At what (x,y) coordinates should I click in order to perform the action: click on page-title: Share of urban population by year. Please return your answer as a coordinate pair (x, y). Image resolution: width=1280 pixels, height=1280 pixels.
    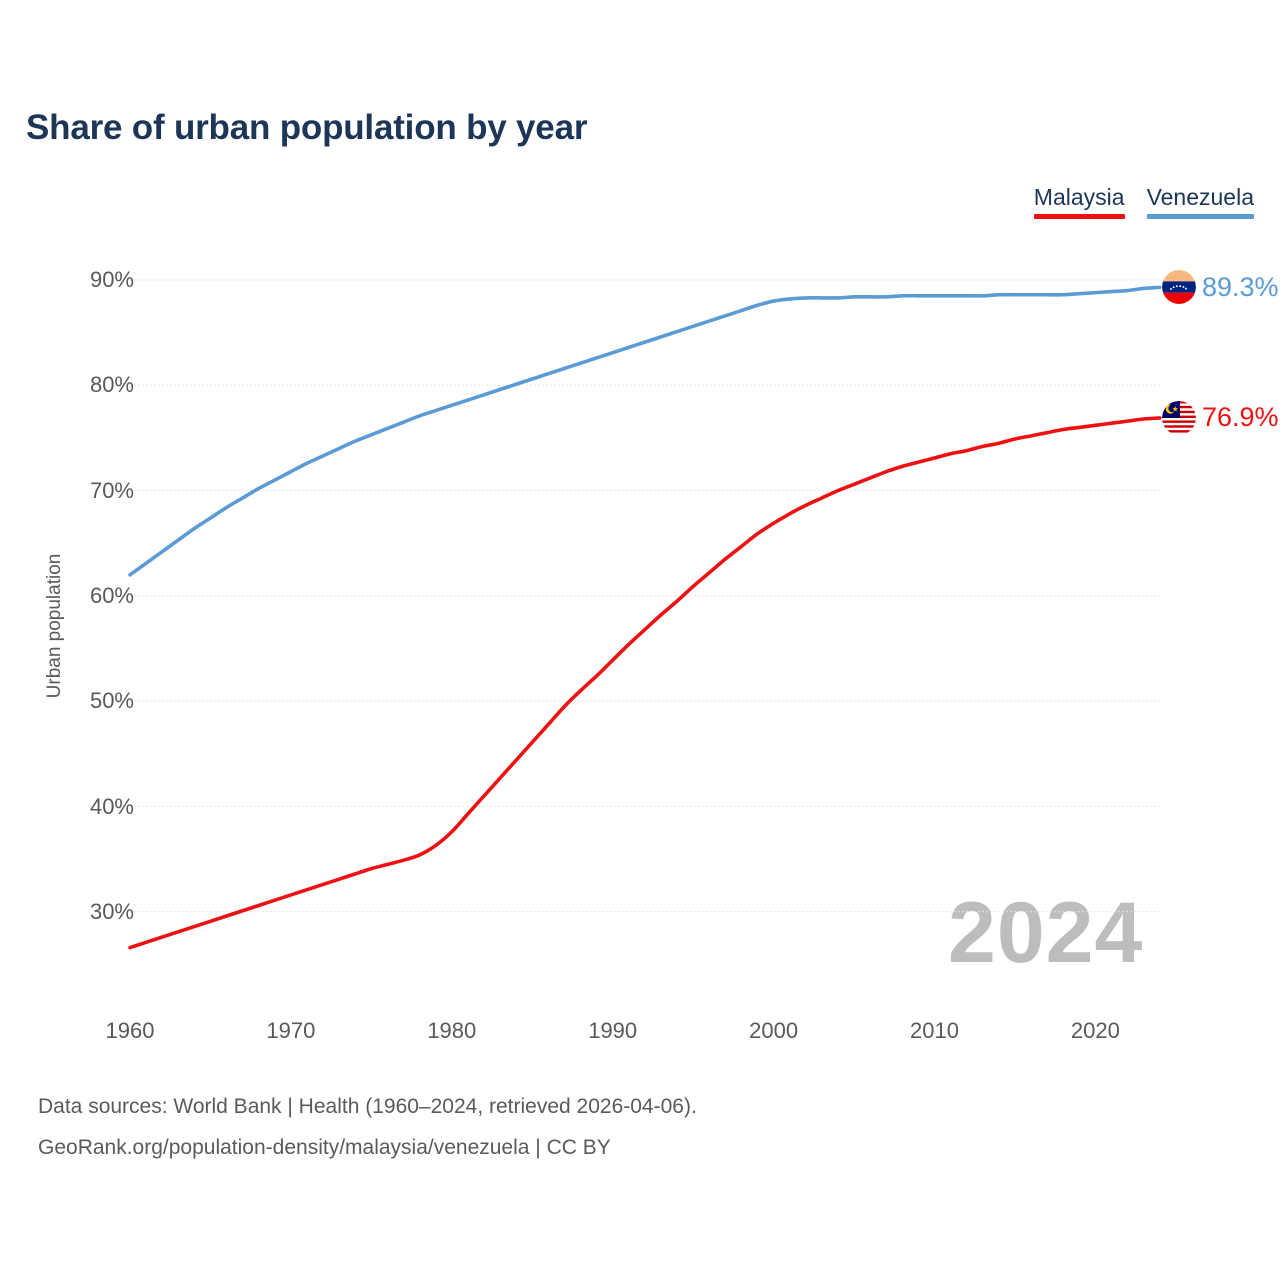
    Looking at the image, I should click on (307, 127).